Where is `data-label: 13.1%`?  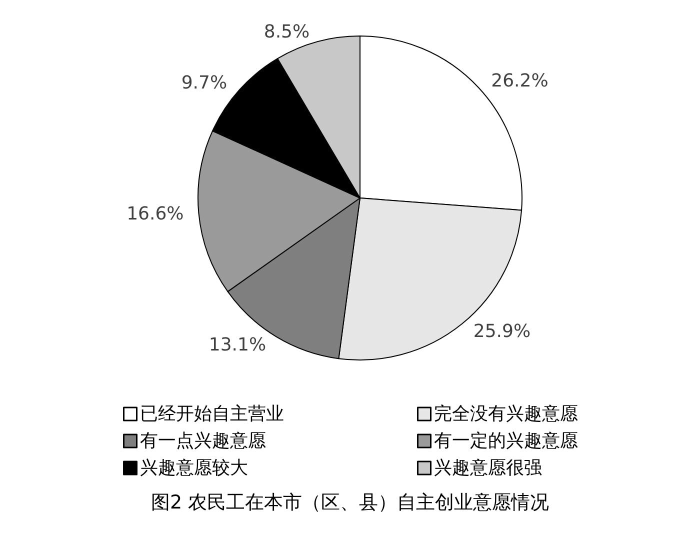 data-label: 13.1% is located at coordinates (237, 345).